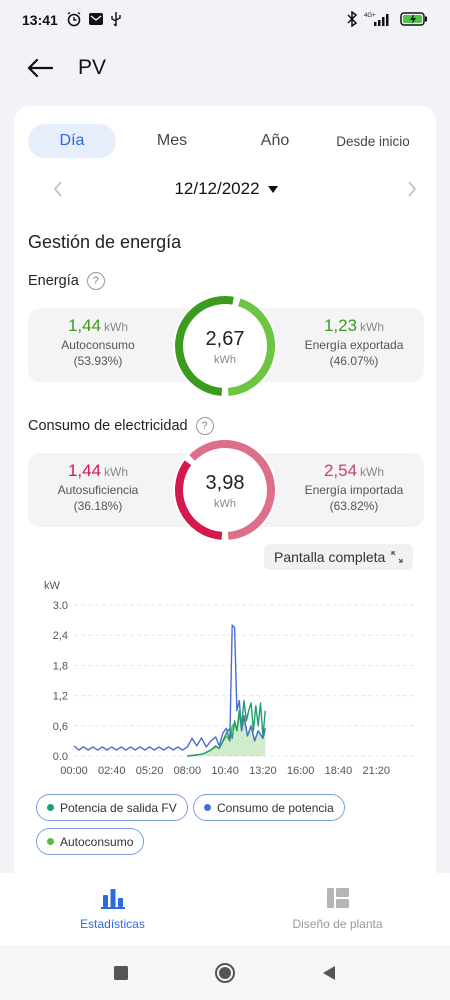  Describe the element at coordinates (53, 281) in the screenshot. I see `energy-label: Energía` at that location.